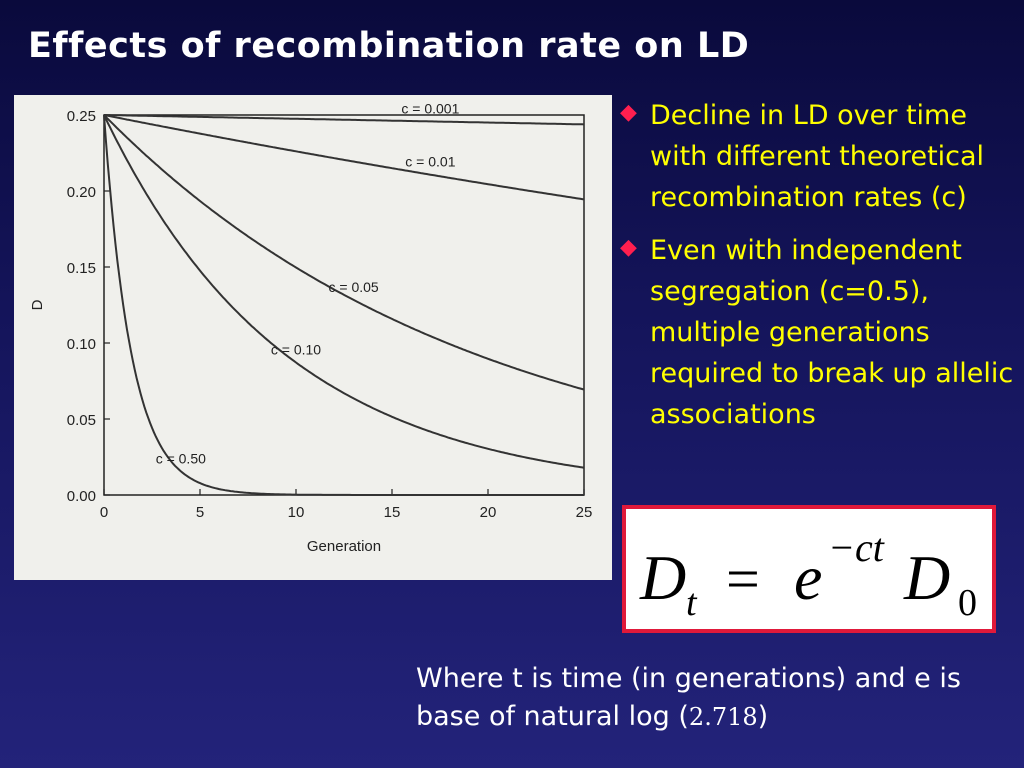 Image resolution: width=1024 pixels, height=768 pixels. What do you see at coordinates (967, 603) in the screenshot?
I see `formula-rhs-sub: 0` at bounding box center [967, 603].